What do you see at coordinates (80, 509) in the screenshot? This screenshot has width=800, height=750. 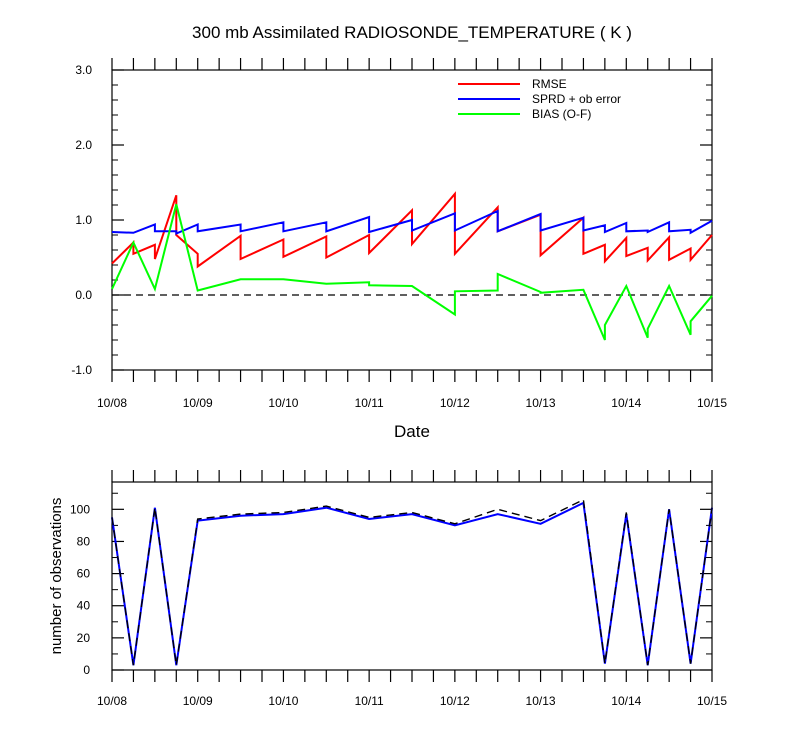 I see `y-tick-label: 100` at bounding box center [80, 509].